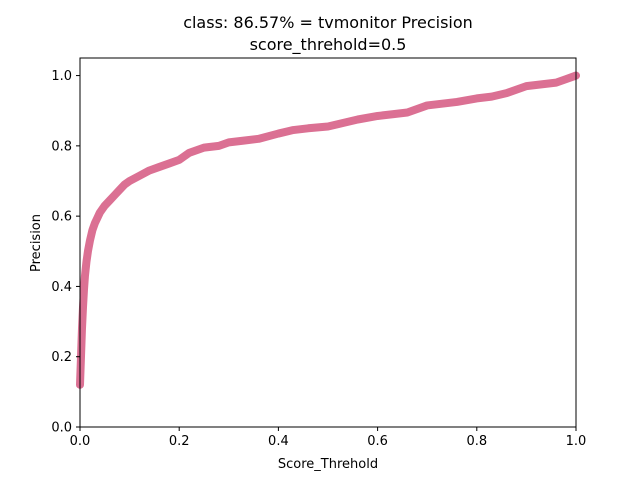 Image resolution: width=640 pixels, height=480 pixels. What do you see at coordinates (476, 441) in the screenshot?
I see `x-tick-label: 0.8` at bounding box center [476, 441].